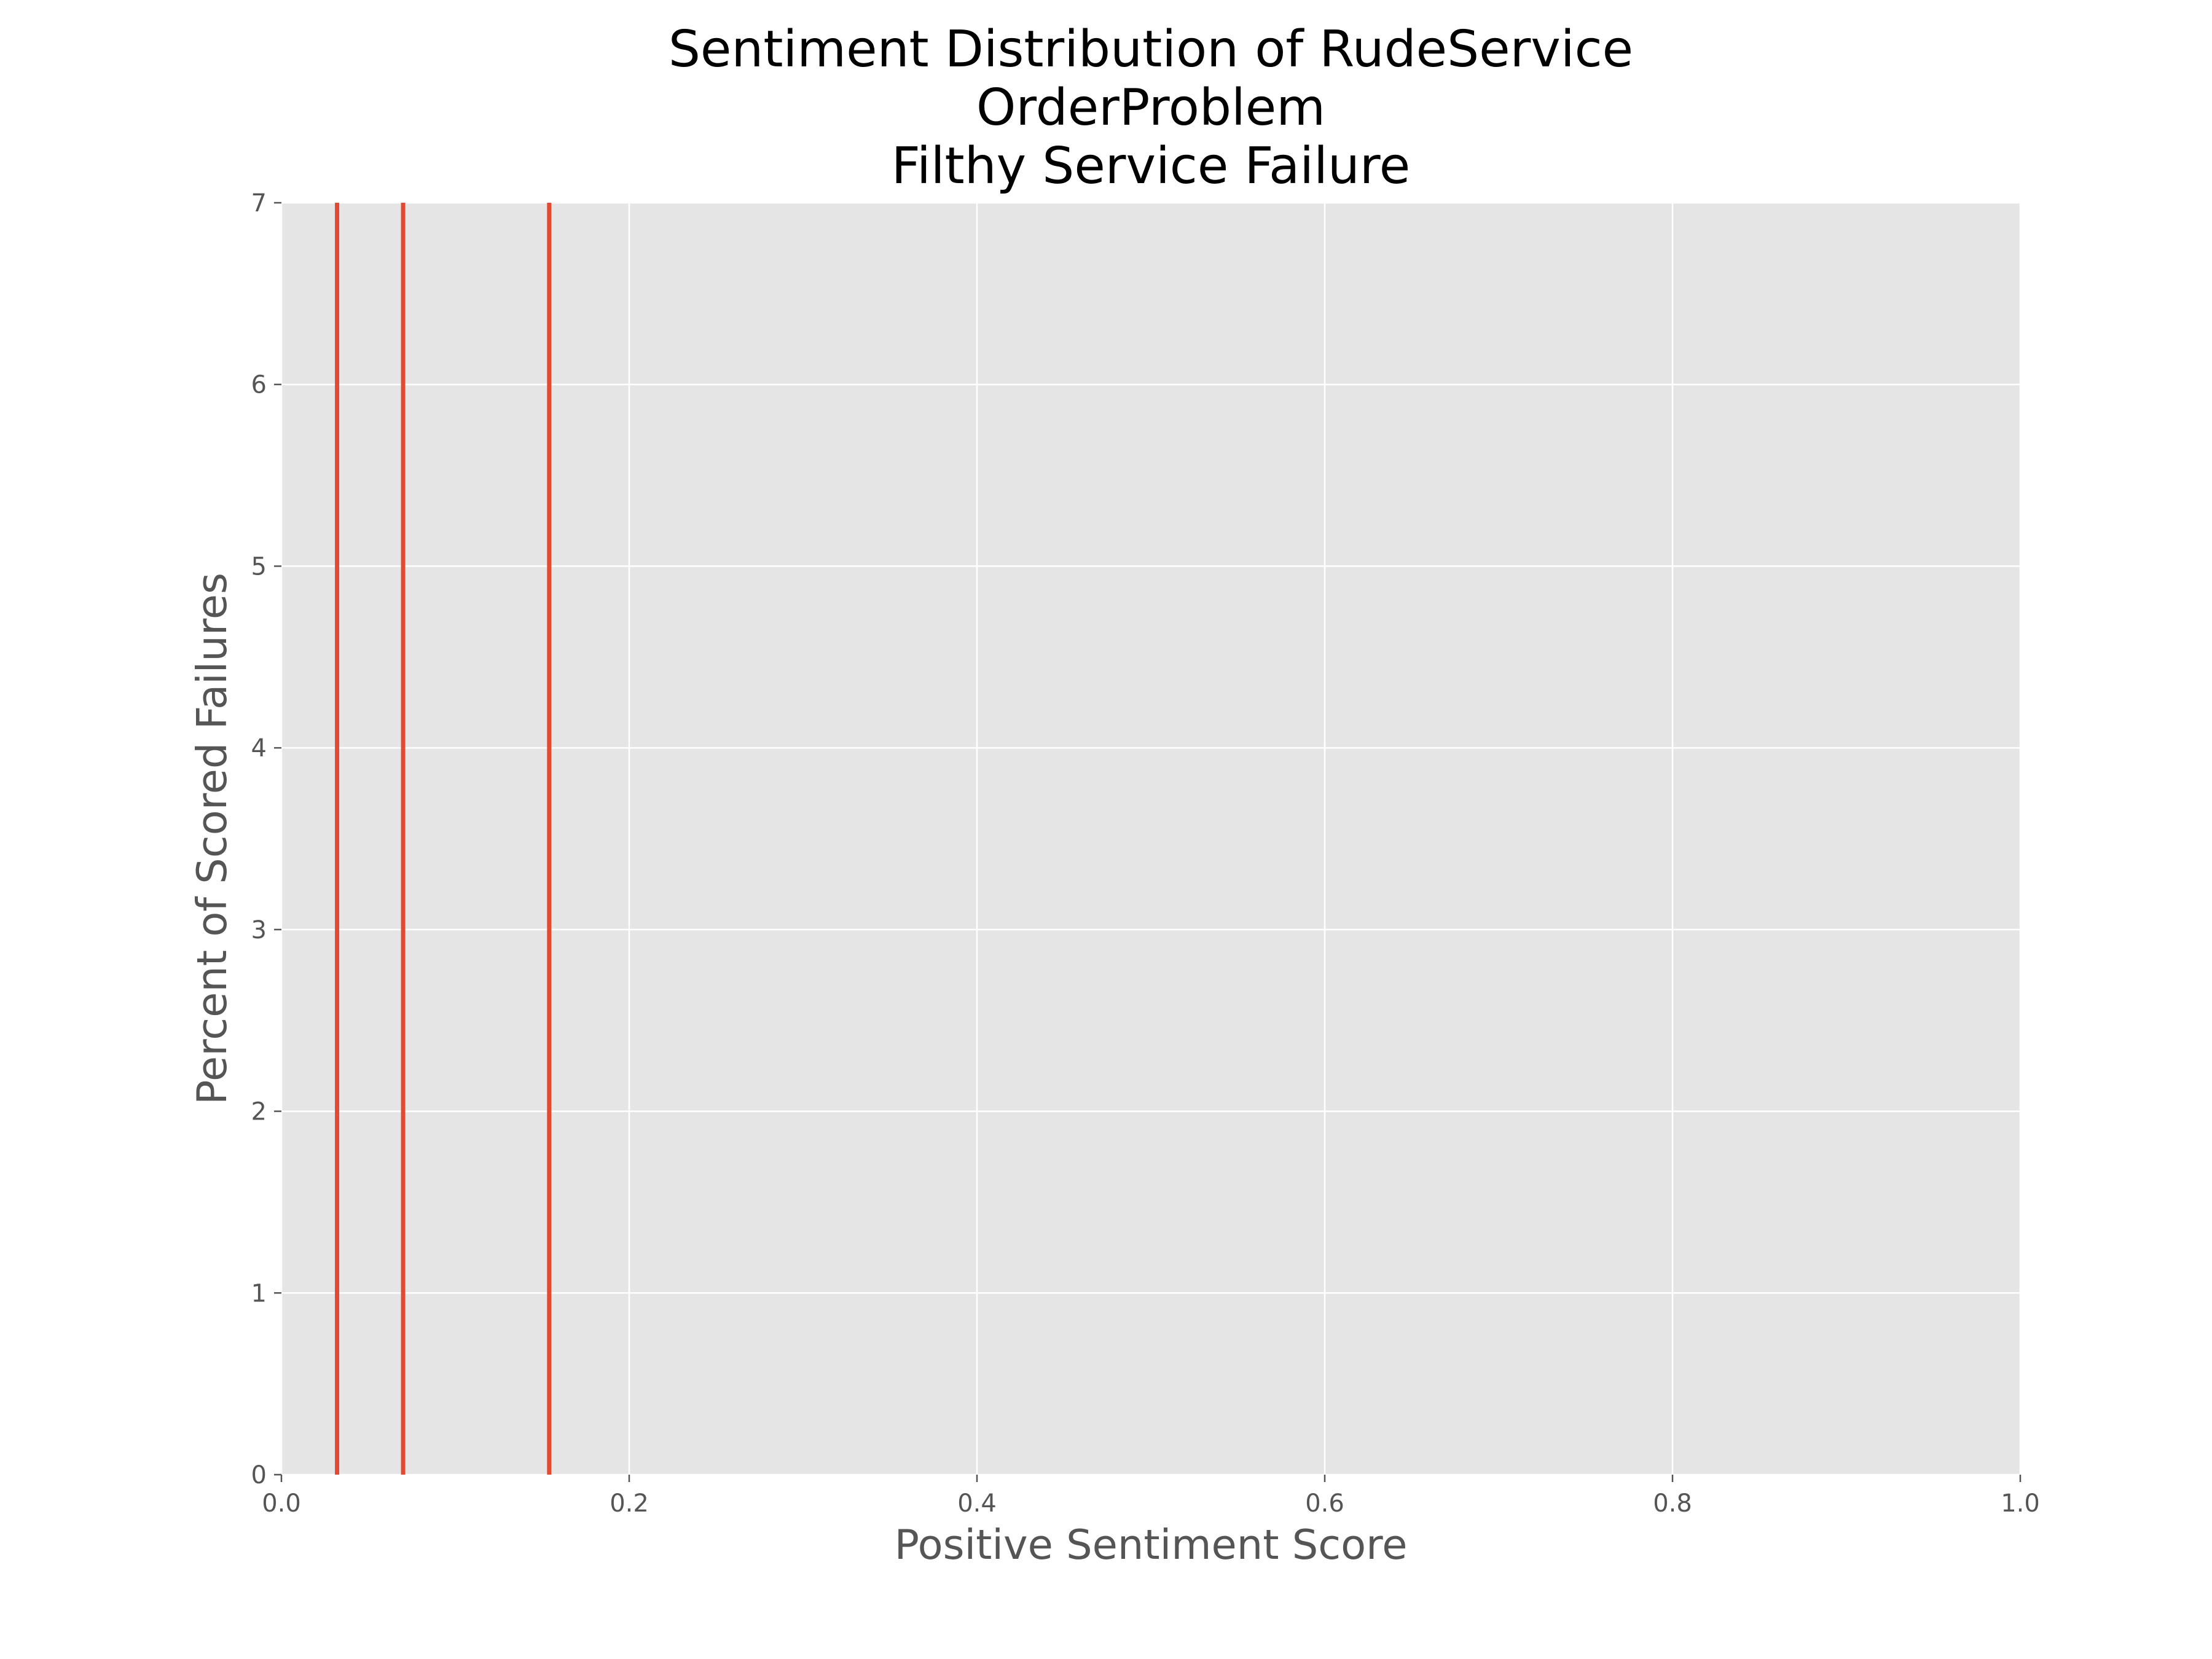 This screenshot has height=1659, width=2212. Describe the element at coordinates (1324, 1503) in the screenshot. I see `x-tick-label: 0.6` at that location.